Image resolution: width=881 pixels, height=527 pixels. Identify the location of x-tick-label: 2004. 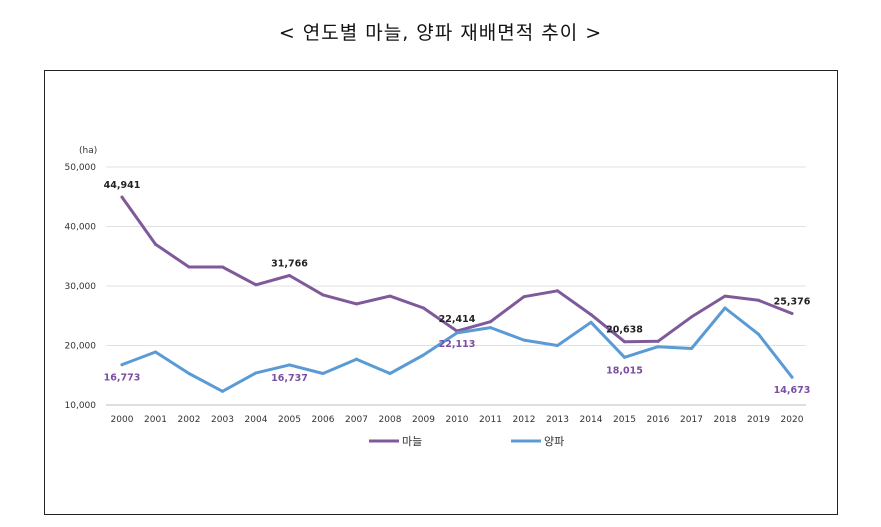
(256, 420).